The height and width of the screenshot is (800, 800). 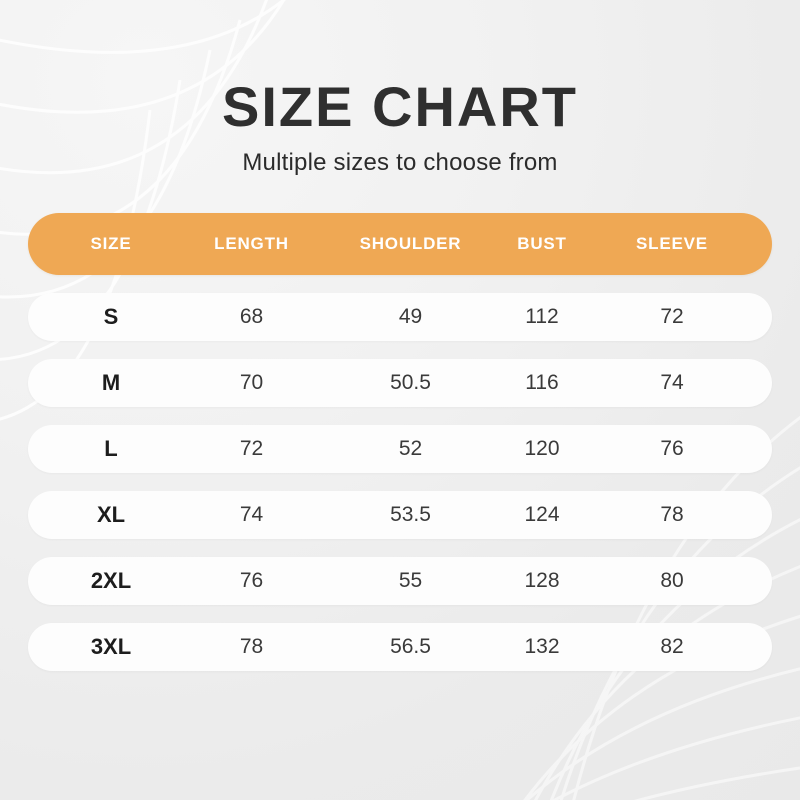 What do you see at coordinates (400, 163) in the screenshot?
I see `page-subtitle: Multiple sizes to choose from` at bounding box center [400, 163].